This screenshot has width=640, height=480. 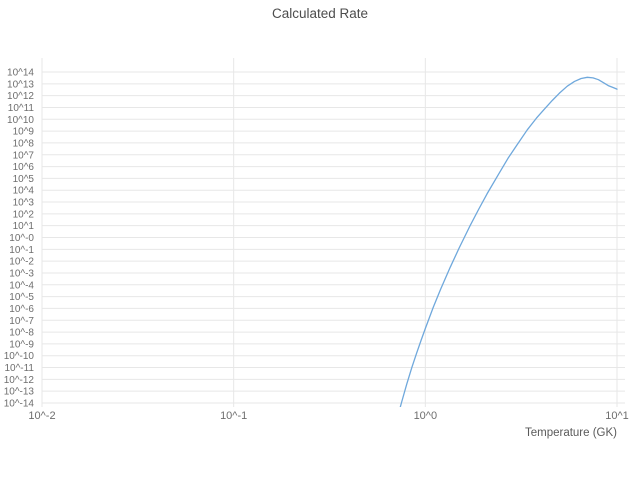 What do you see at coordinates (21, 108) in the screenshot?
I see `y-tick-label: 10^11` at bounding box center [21, 108].